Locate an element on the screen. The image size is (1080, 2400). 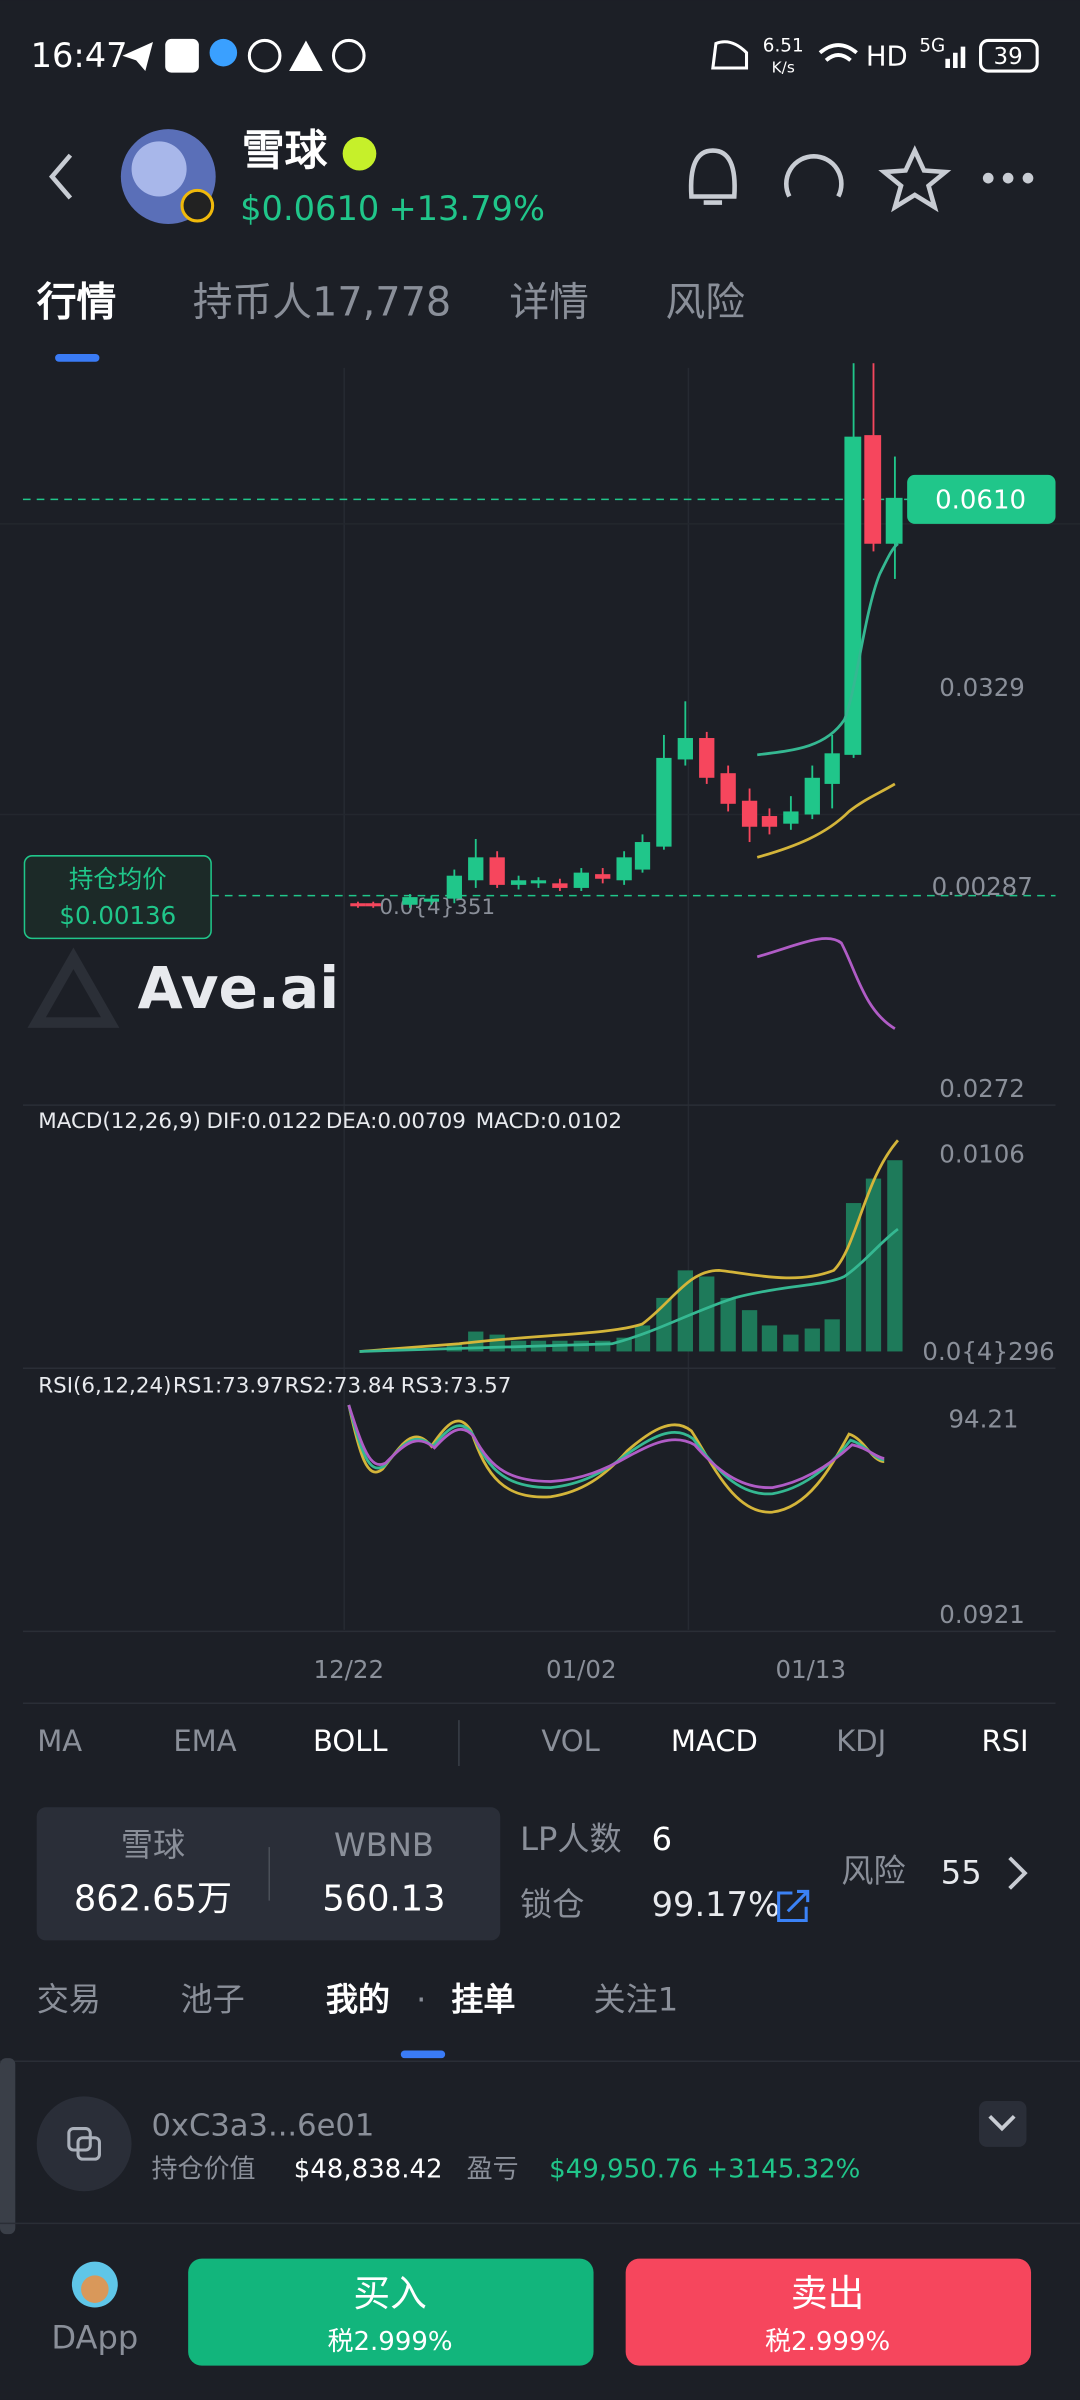
dapp-button: DApp is located at coordinates (94, 2309).